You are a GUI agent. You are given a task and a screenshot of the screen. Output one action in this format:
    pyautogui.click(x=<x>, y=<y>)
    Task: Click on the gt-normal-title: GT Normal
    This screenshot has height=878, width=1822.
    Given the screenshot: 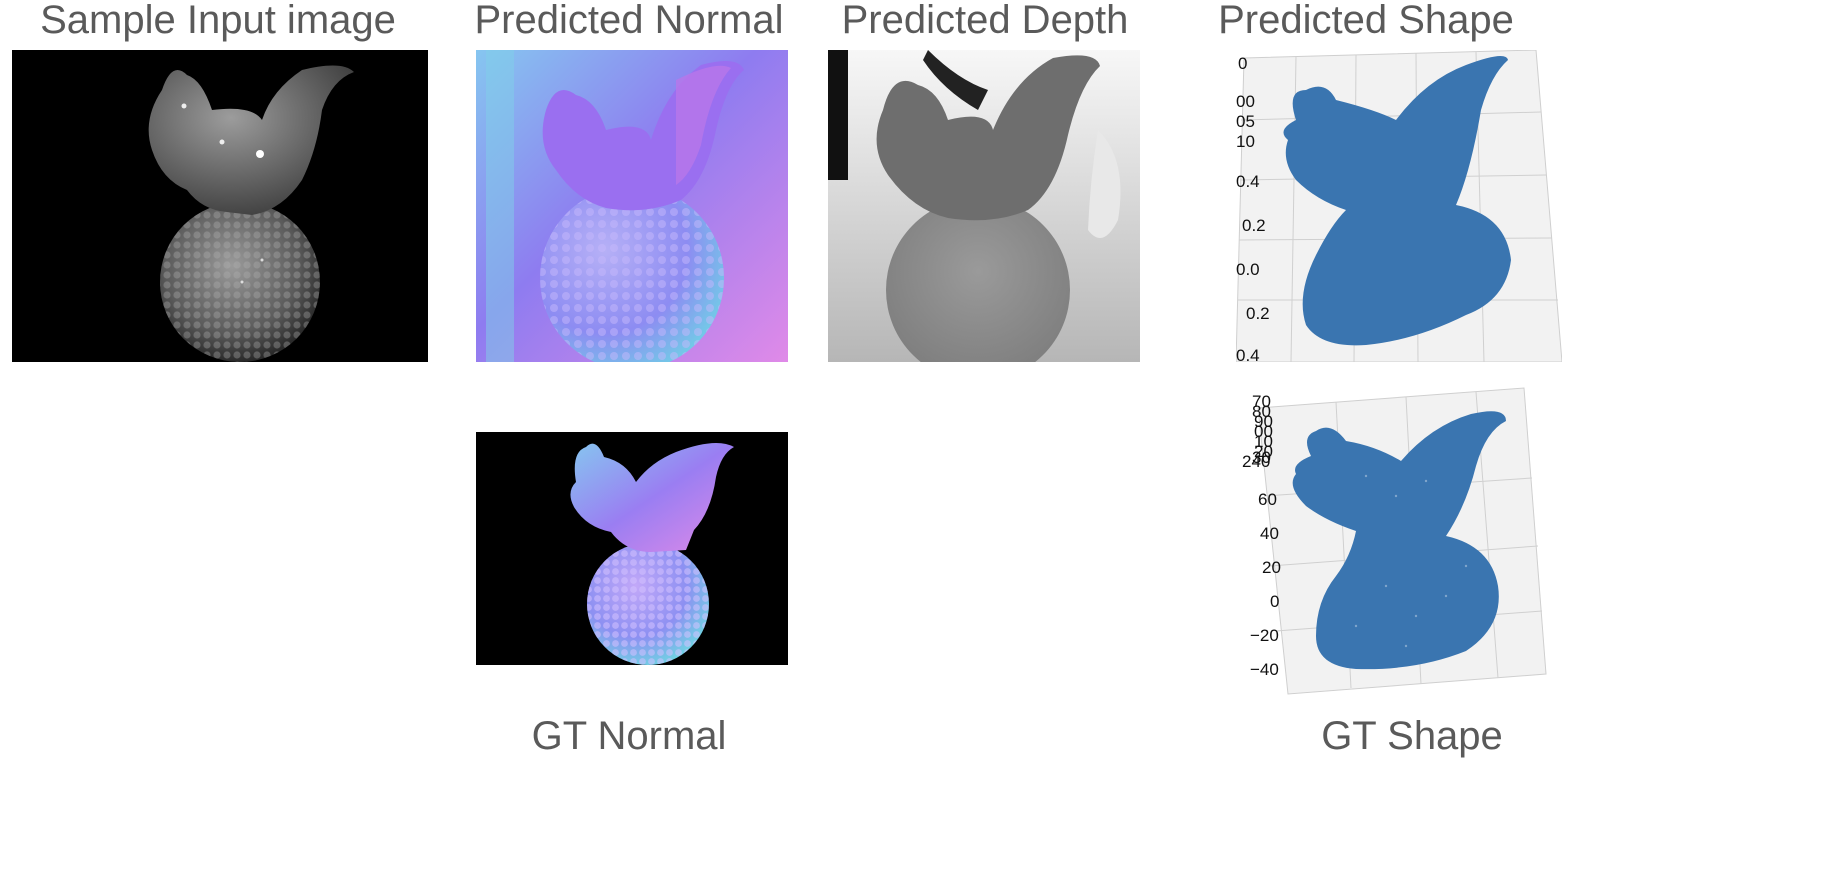 What is the action you would take?
    pyautogui.click(x=629, y=736)
    